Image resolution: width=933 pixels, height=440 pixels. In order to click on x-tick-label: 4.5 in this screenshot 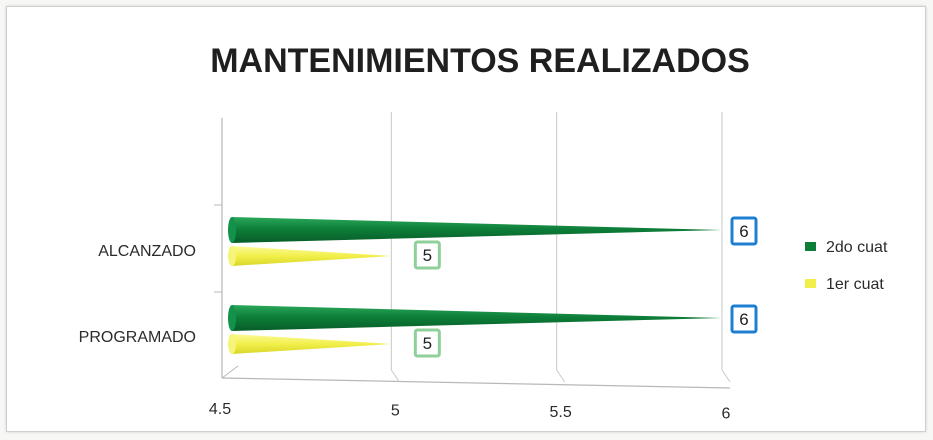, I will do `click(220, 409)`.